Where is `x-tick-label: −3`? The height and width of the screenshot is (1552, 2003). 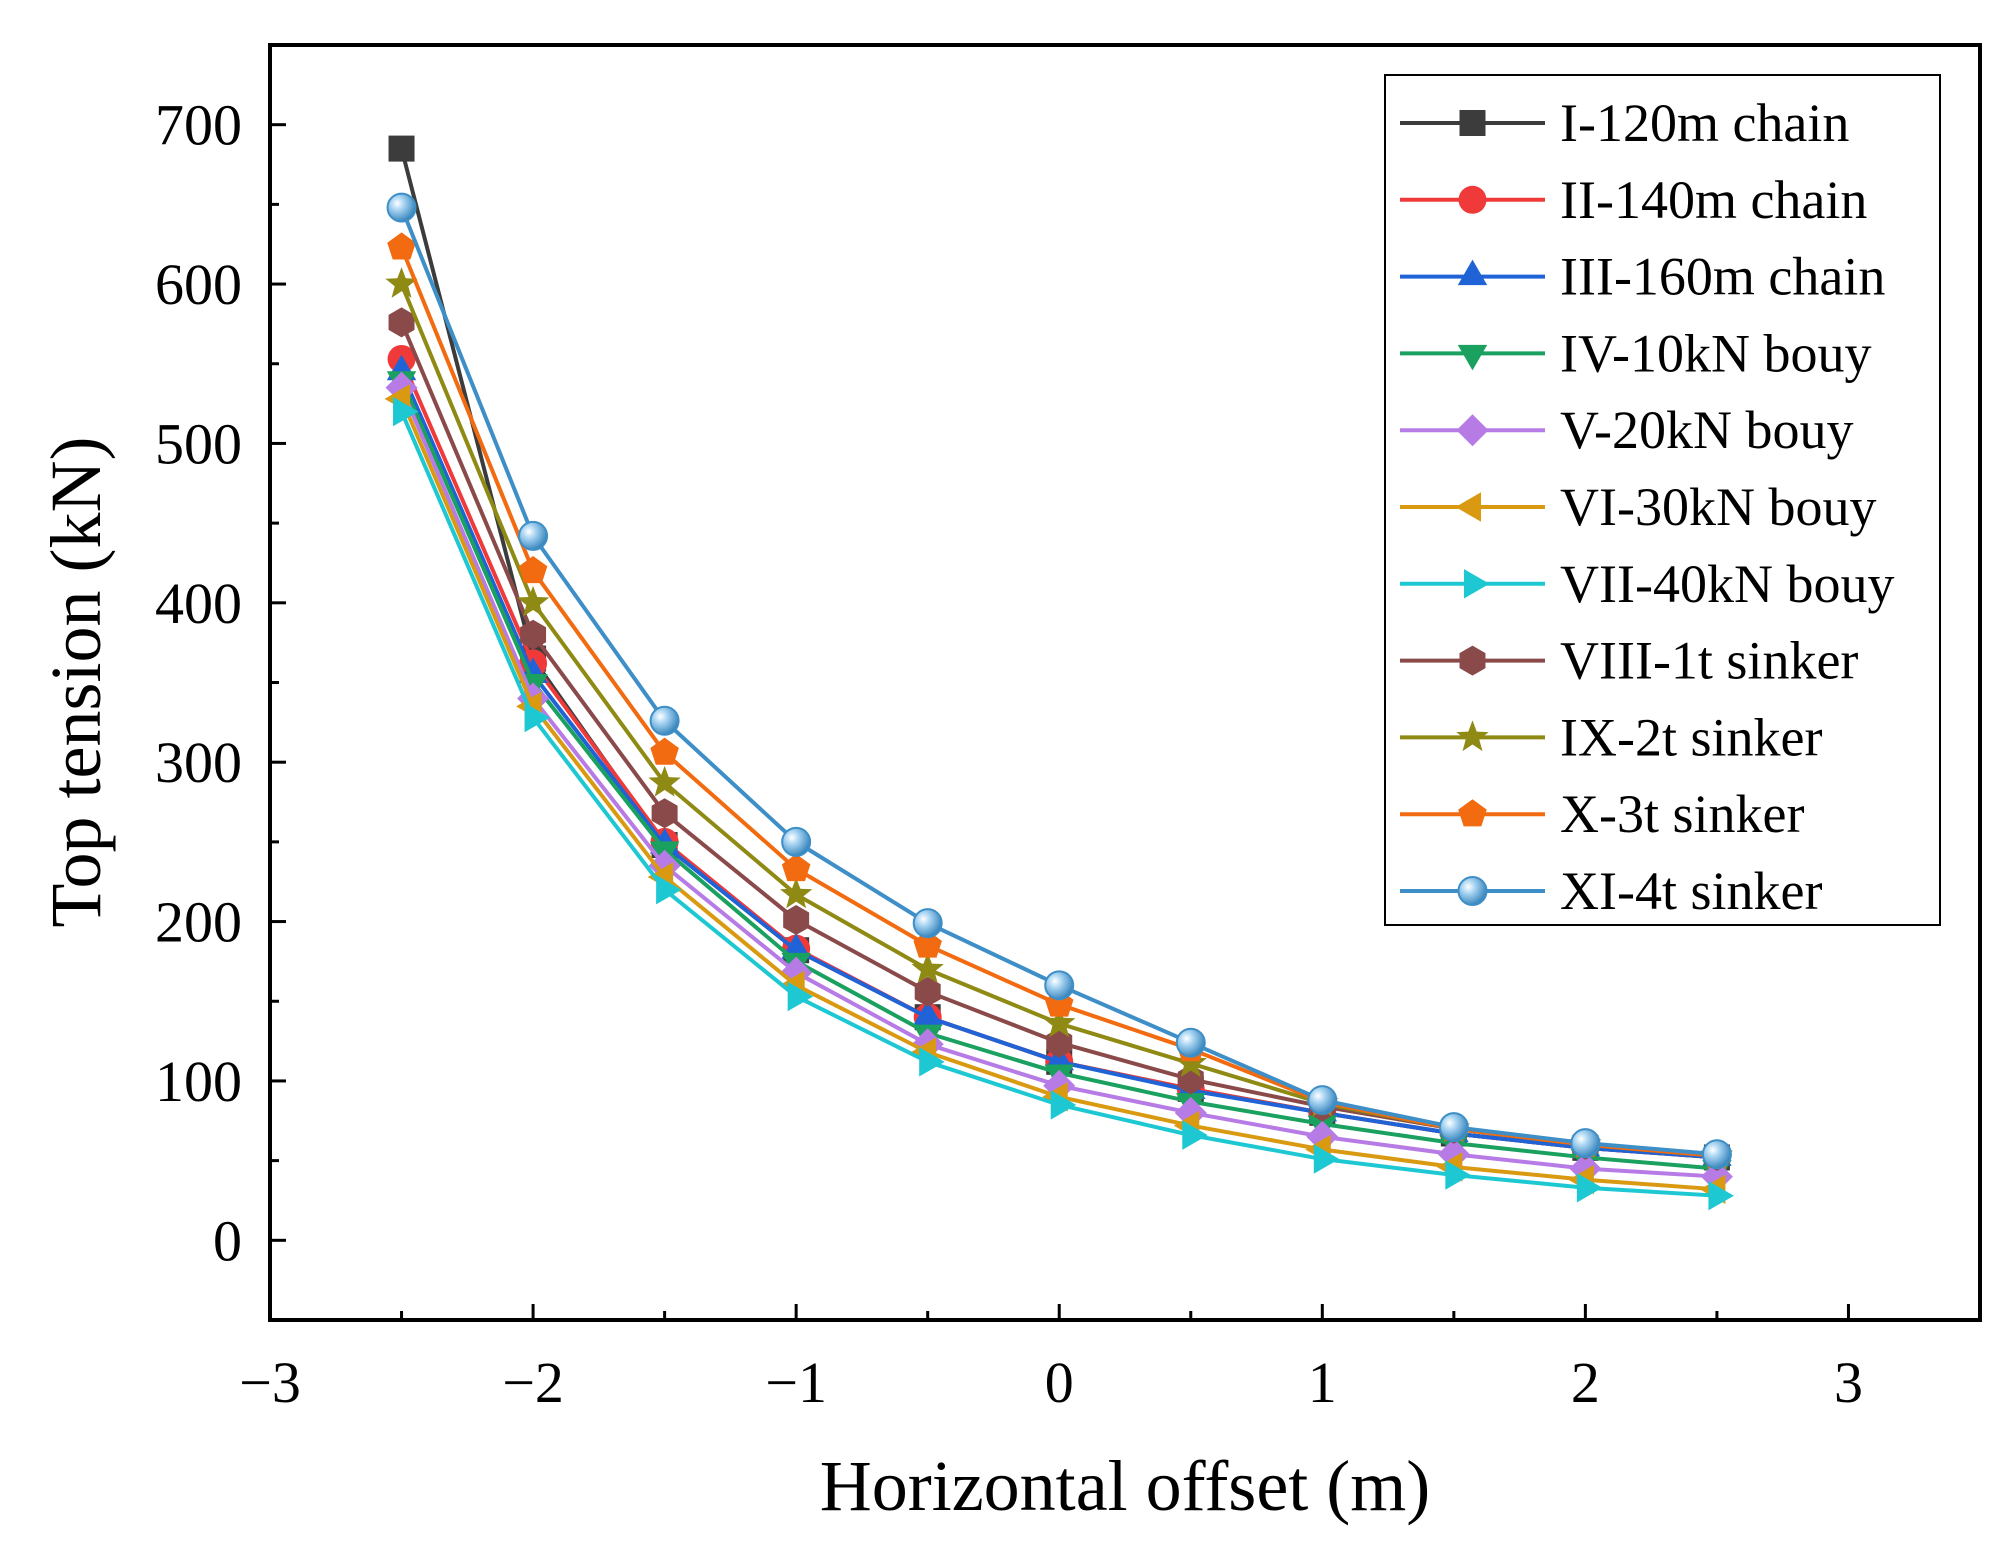 x-tick-label: −3 is located at coordinates (270, 1382).